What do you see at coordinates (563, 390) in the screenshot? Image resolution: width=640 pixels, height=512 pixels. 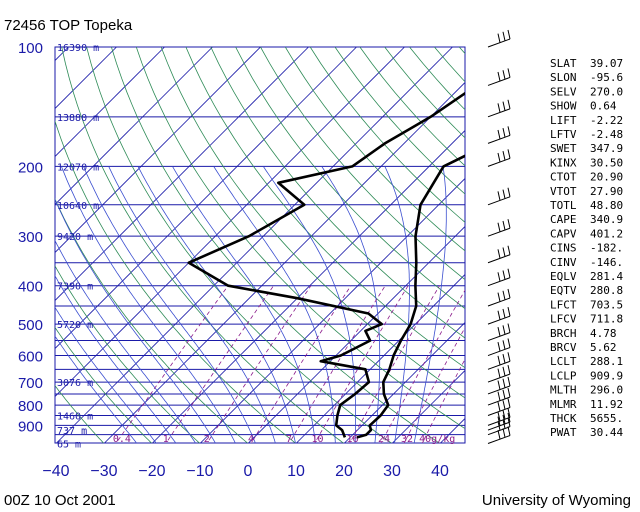 I see `index-name: MLTH` at bounding box center [563, 390].